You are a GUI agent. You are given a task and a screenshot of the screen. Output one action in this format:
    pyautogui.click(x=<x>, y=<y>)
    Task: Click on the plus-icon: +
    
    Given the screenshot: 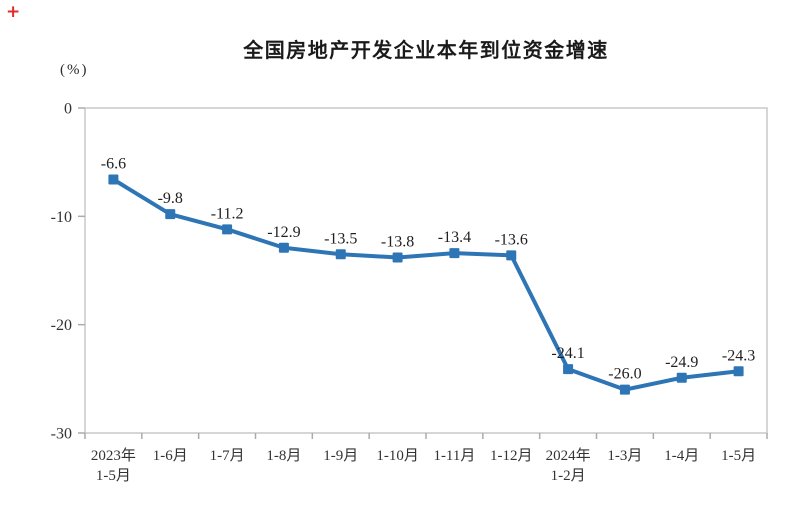 What is the action you would take?
    pyautogui.click(x=13, y=12)
    